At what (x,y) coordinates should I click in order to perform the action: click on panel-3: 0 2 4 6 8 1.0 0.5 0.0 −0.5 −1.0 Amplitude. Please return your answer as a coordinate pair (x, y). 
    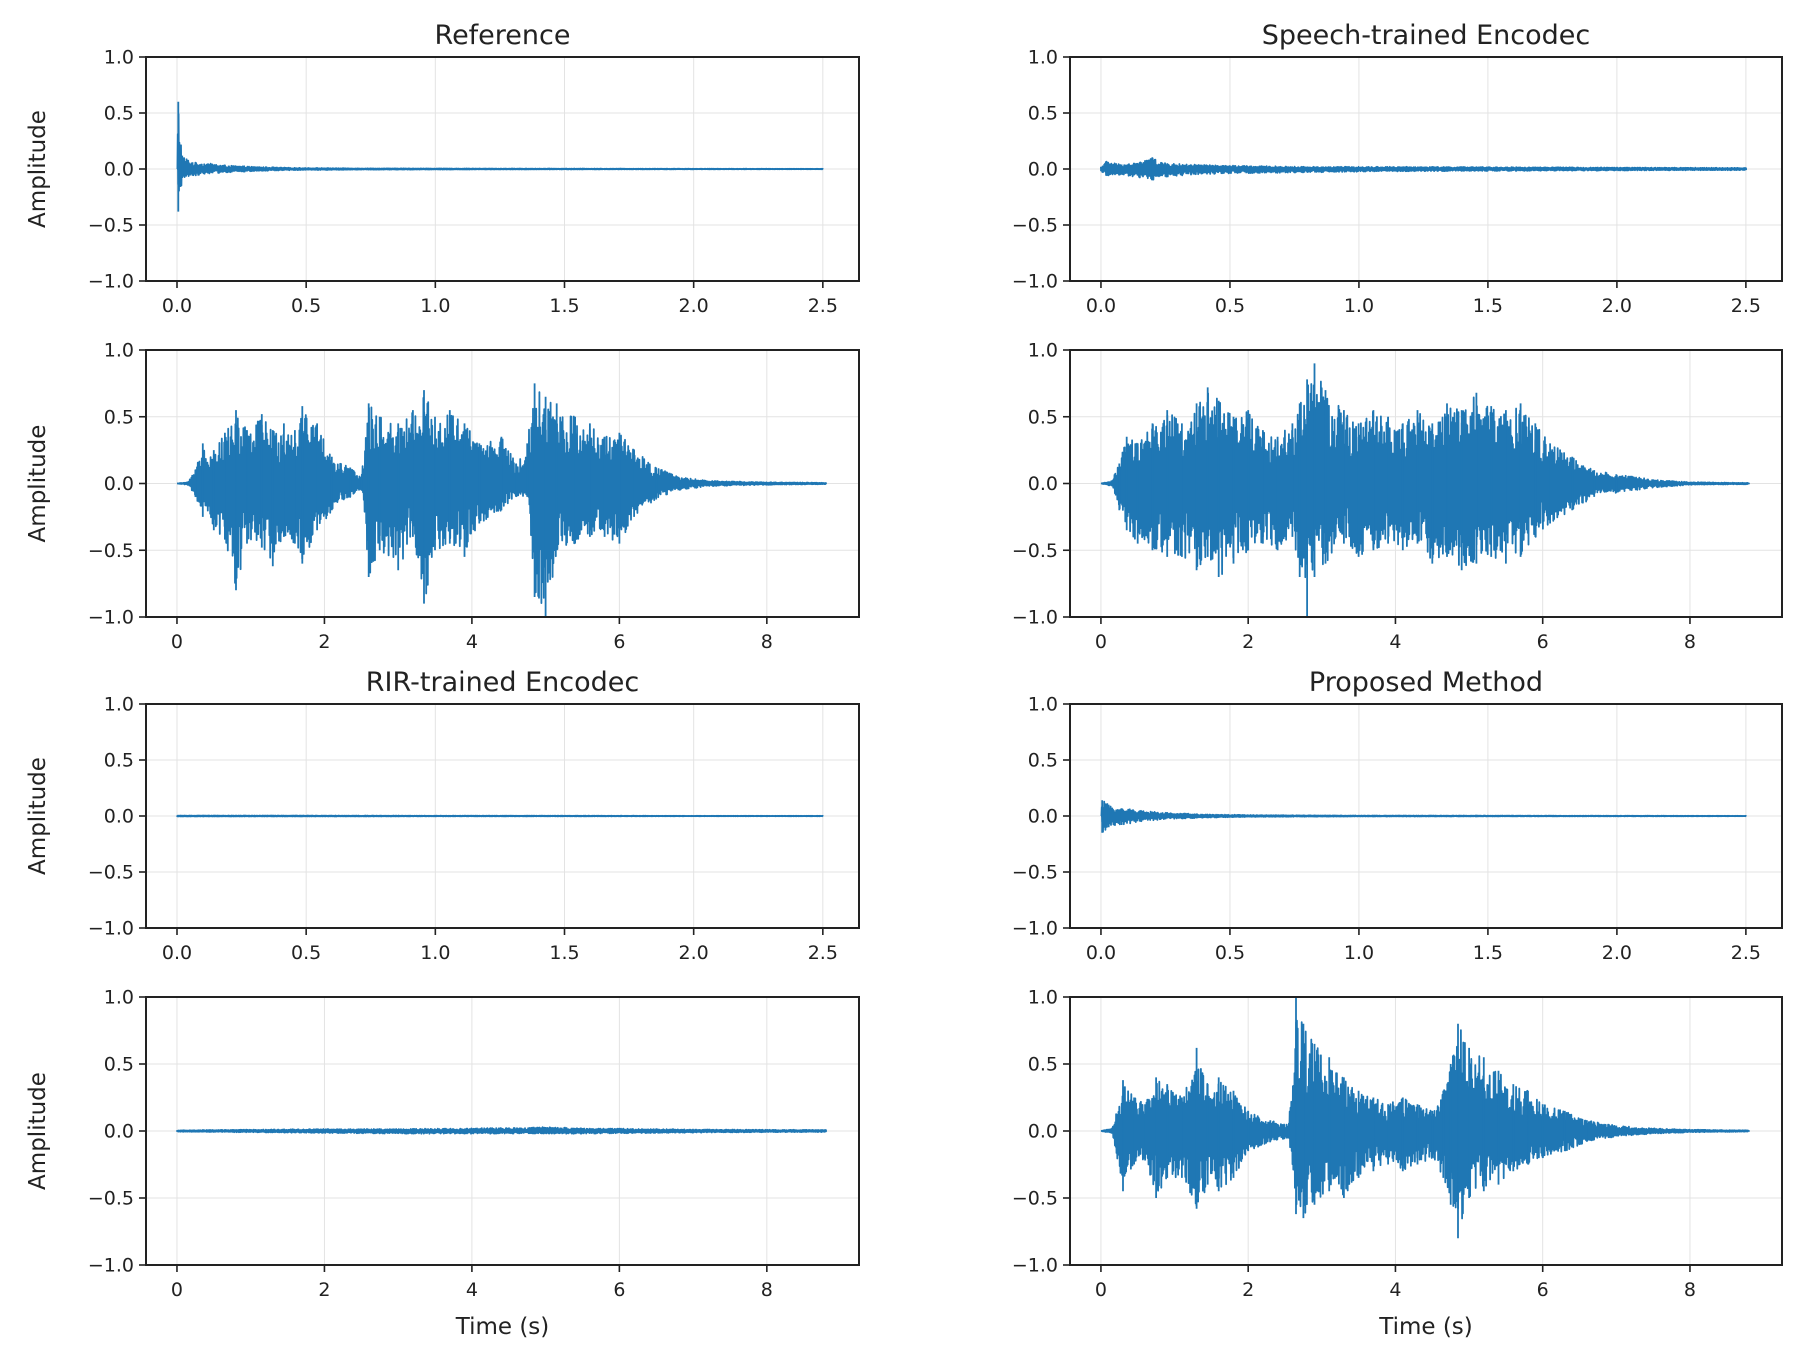
    Looking at the image, I should click on (442, 496).